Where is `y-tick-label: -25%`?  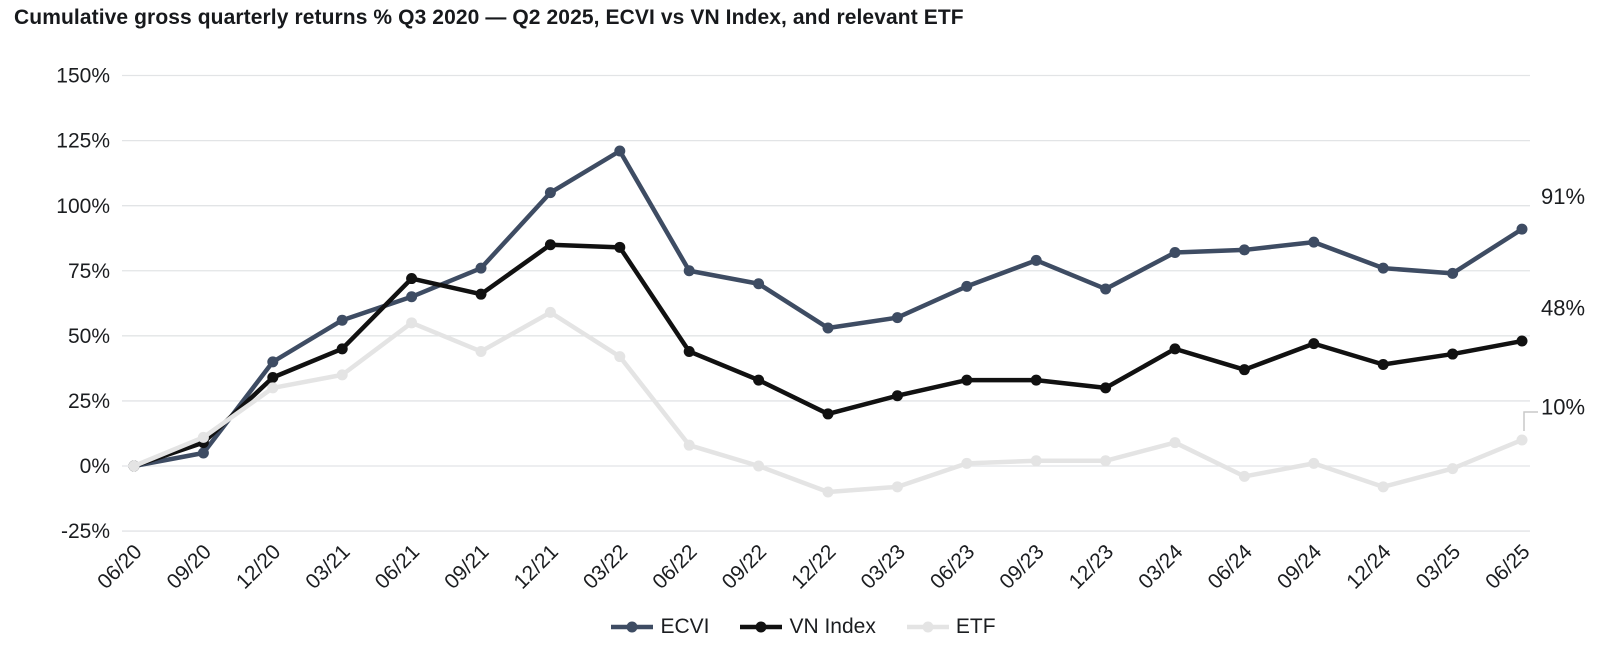 y-tick-label: -25% is located at coordinates (85, 531).